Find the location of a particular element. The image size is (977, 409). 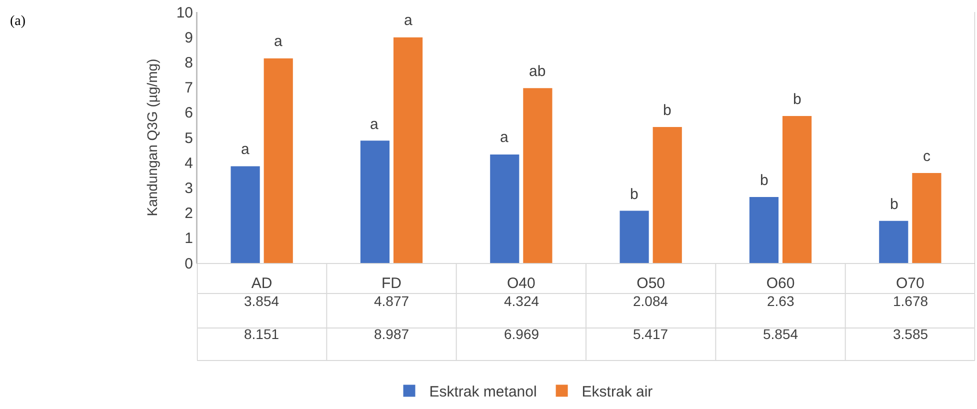

data-label: 8.987 is located at coordinates (392, 334).